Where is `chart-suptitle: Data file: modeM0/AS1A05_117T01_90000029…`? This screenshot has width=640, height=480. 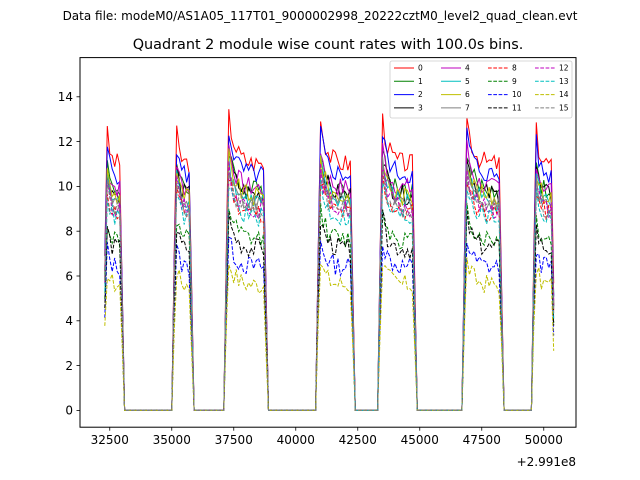
chart-suptitle: Data file: modeM0/AS1A05_117T01_90000029… is located at coordinates (320, 16).